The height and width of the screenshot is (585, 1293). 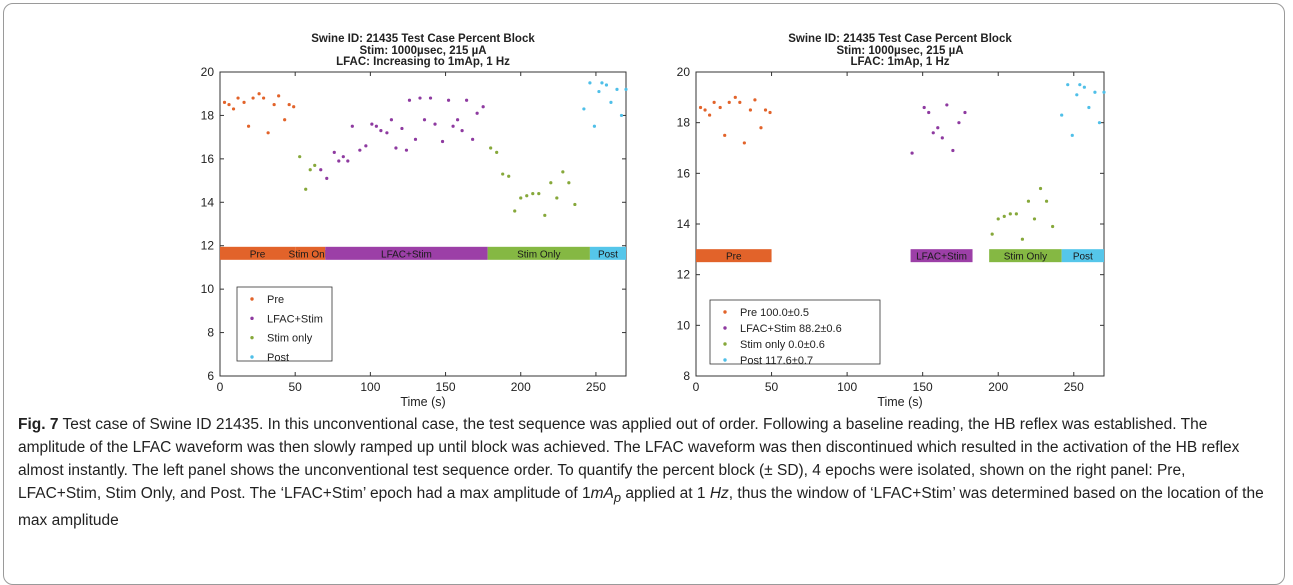 I want to click on chart2-x-tick-label: 100, so click(x=847, y=387).